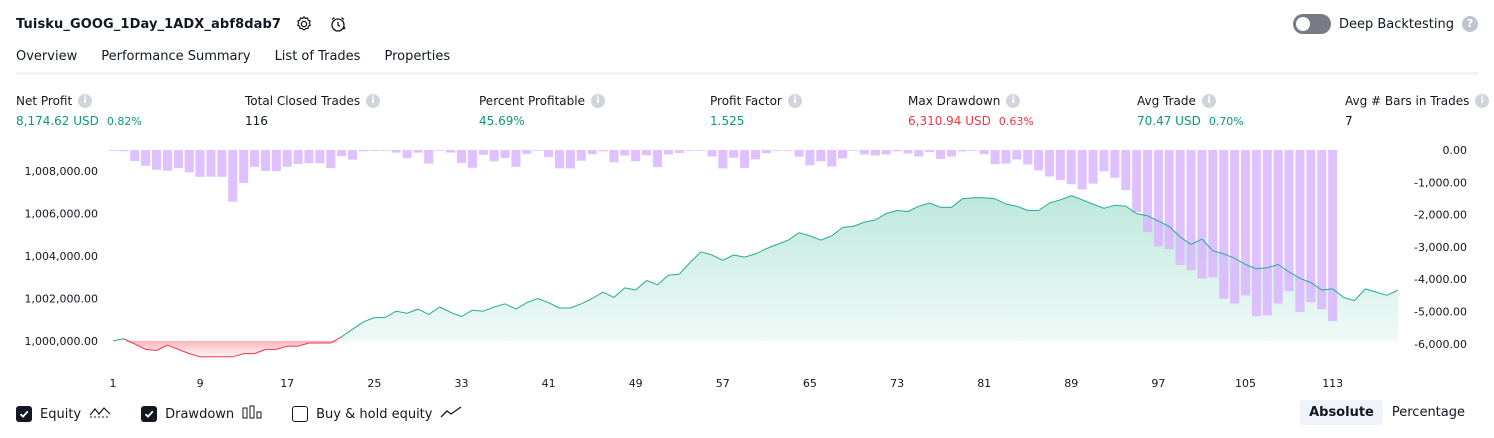 This screenshot has width=1494, height=438. I want to click on right-axis-tick: -3,000.00, so click(1440, 247).